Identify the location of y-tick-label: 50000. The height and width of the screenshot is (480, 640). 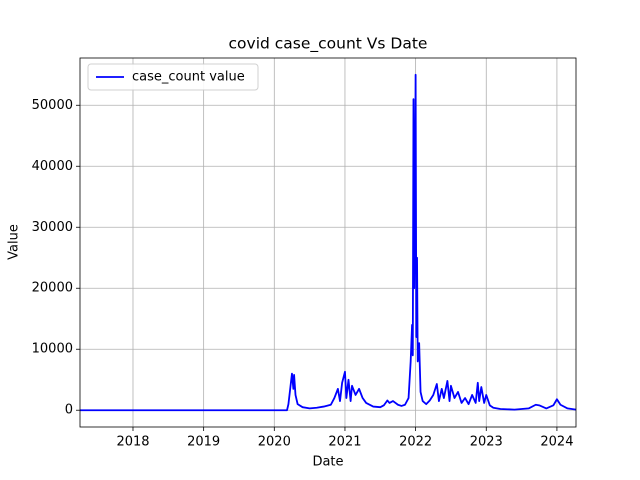
(52, 105).